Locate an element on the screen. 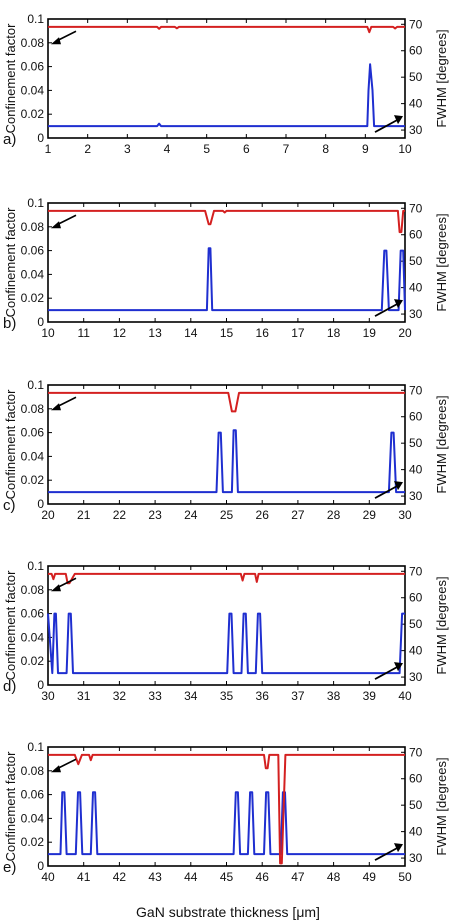 This screenshot has width=458, height=923. x-tick-label: 34 is located at coordinates (191, 696).